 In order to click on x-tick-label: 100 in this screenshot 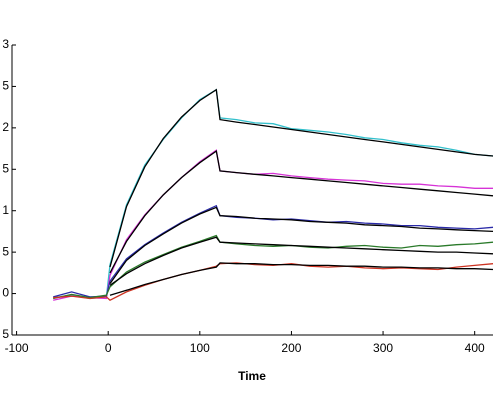, I will do `click(200, 348)`.